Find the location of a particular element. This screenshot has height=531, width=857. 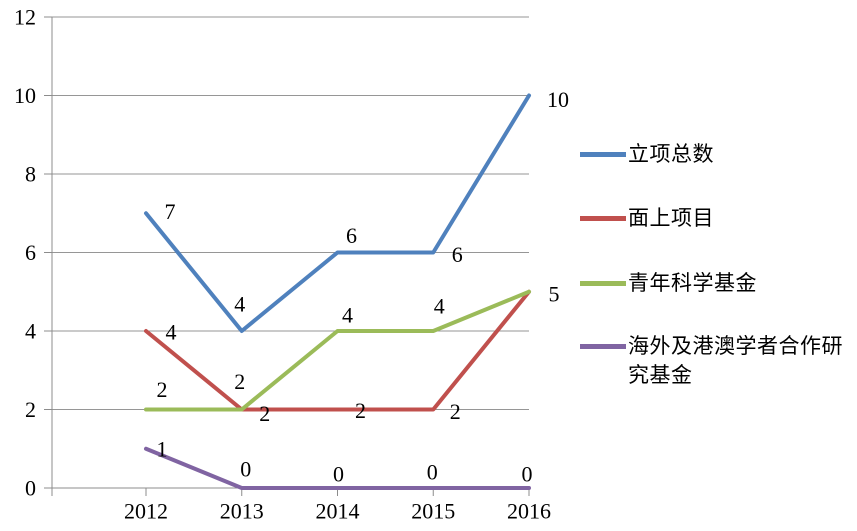

data-label: 7 is located at coordinates (170, 211).